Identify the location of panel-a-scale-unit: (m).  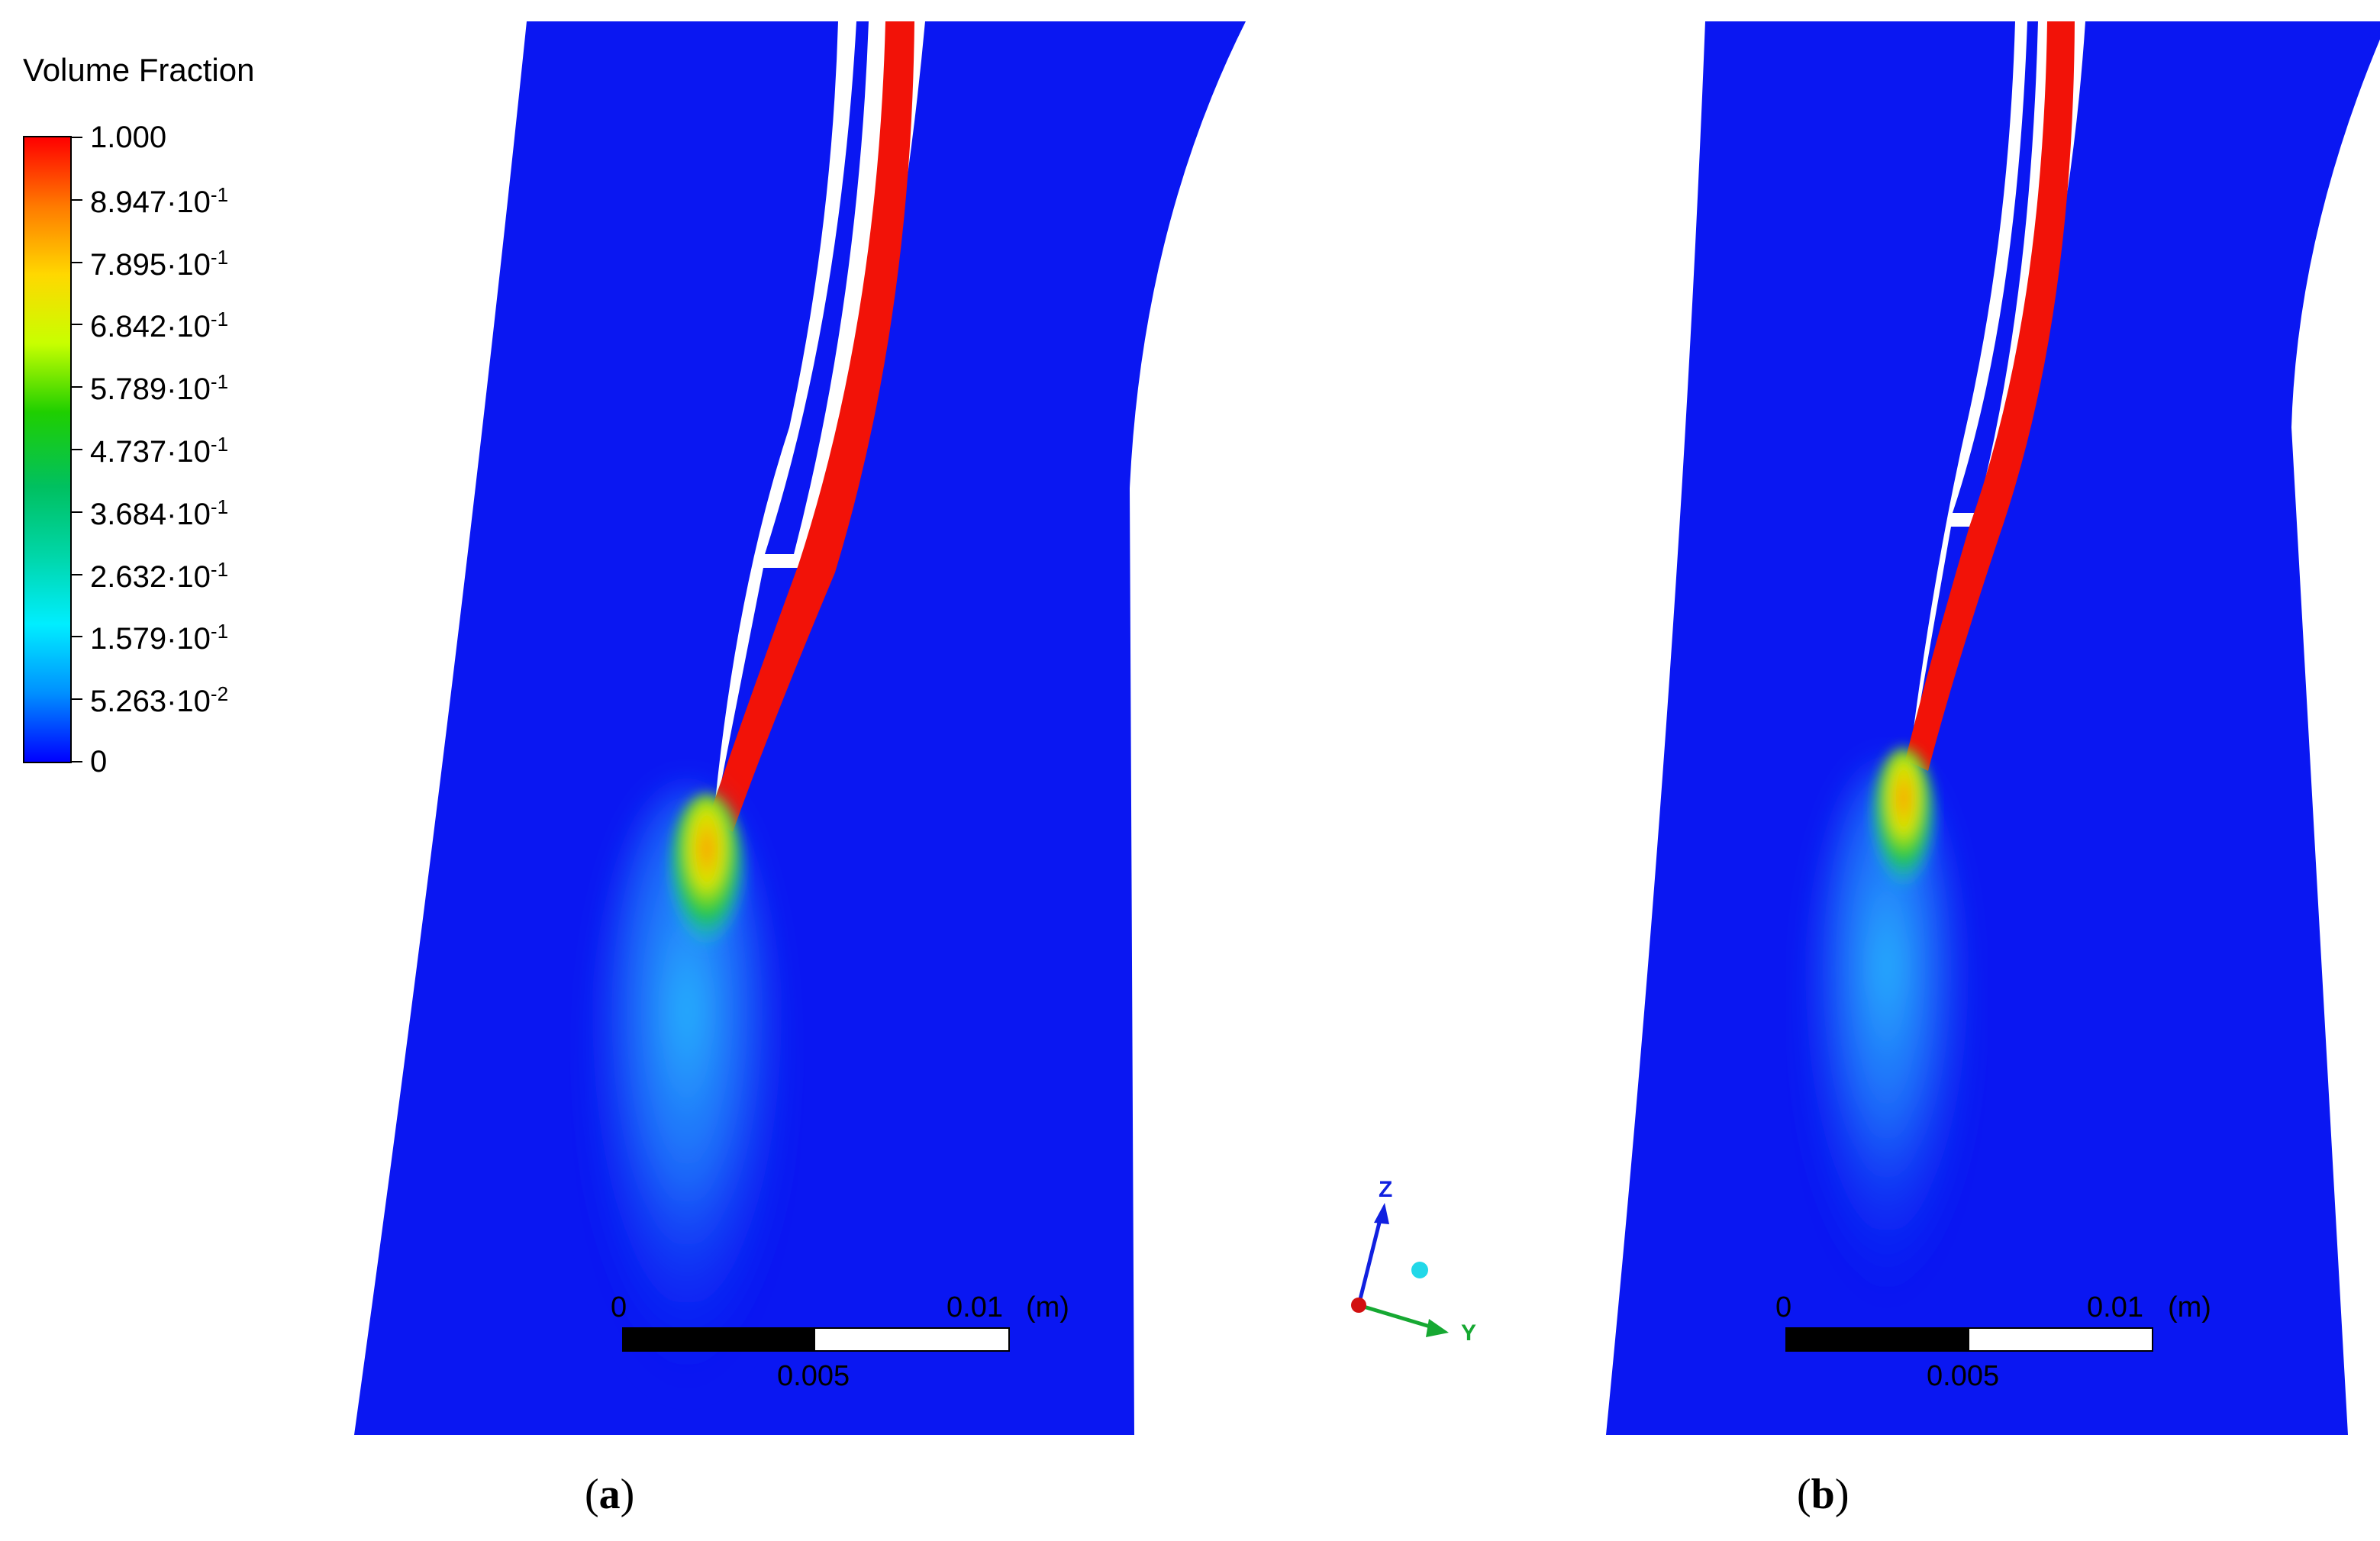
(1047, 1307).